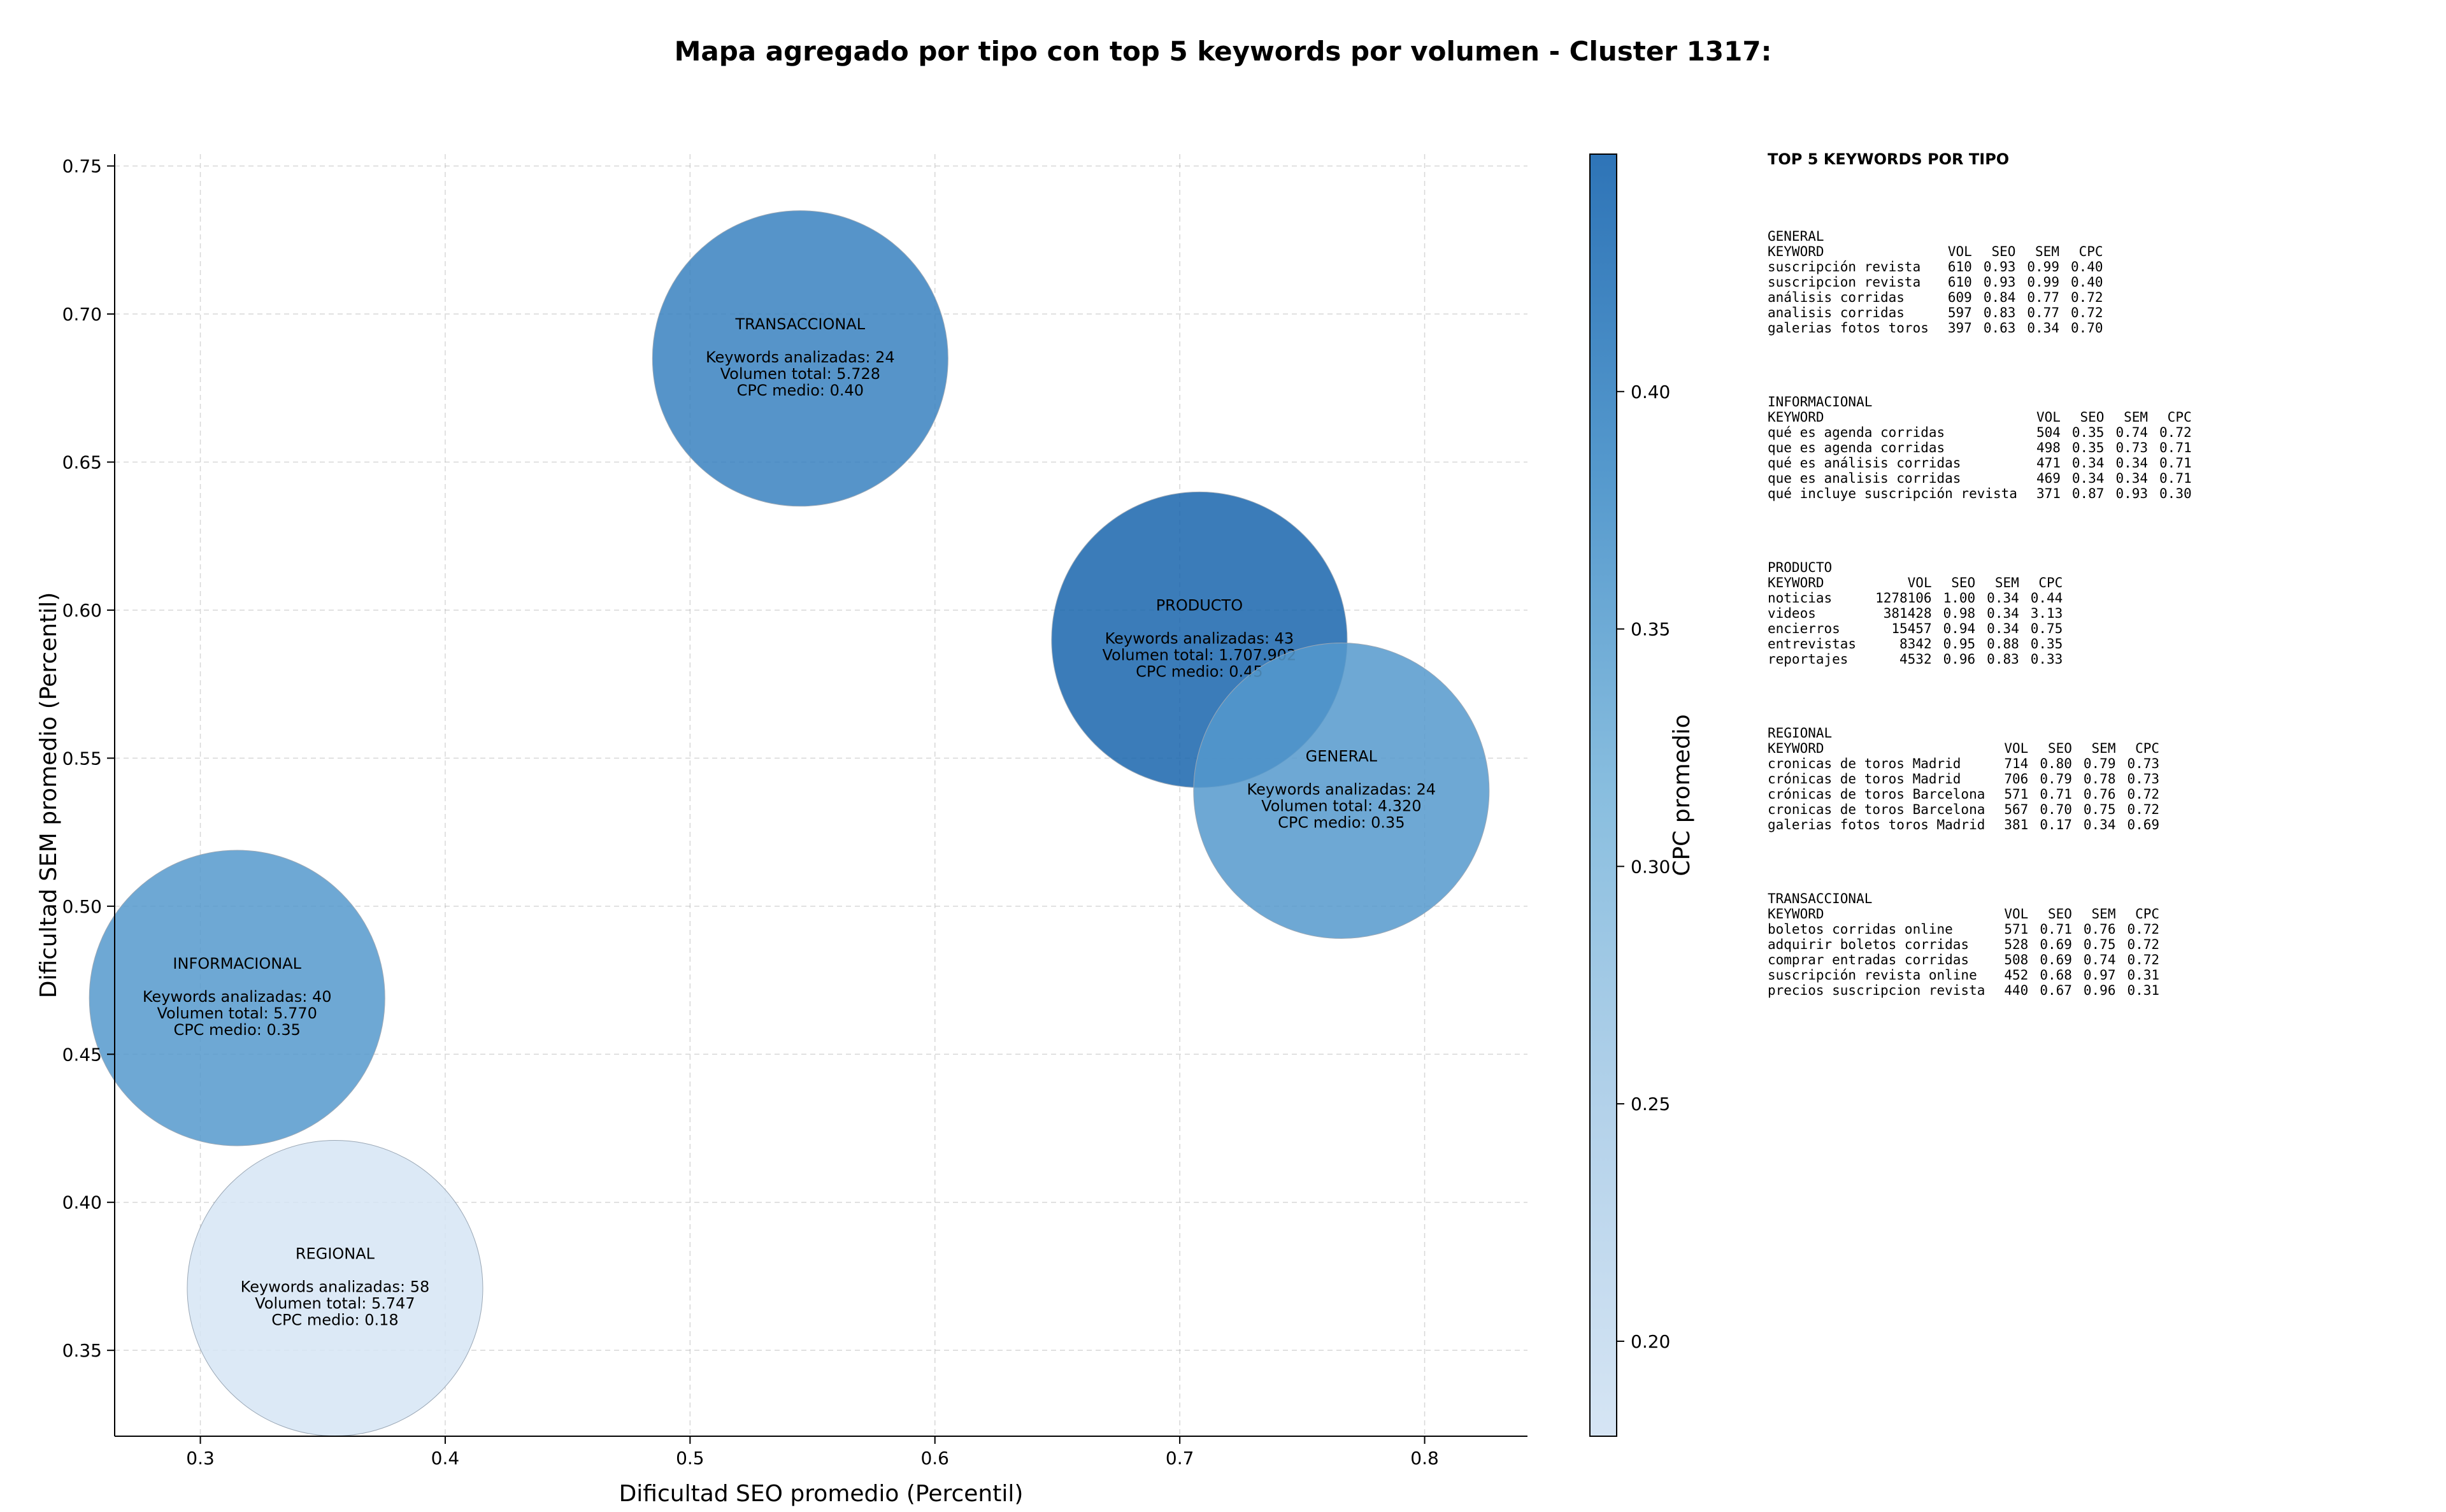 The width and height of the screenshot is (2446, 1512). What do you see at coordinates (2088, 493) in the screenshot?
I see `table-cell: 0.87` at bounding box center [2088, 493].